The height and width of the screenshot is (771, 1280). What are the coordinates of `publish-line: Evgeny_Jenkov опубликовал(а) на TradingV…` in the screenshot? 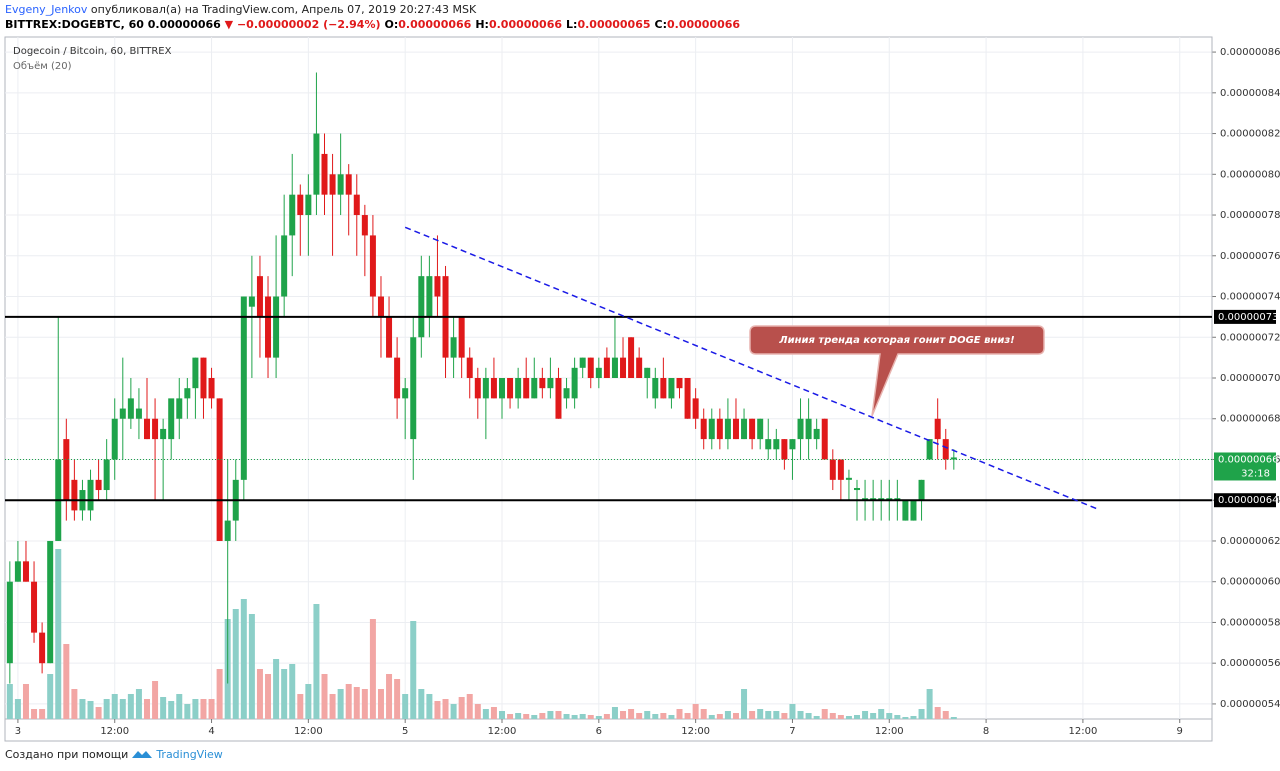 It's located at (240, 9).